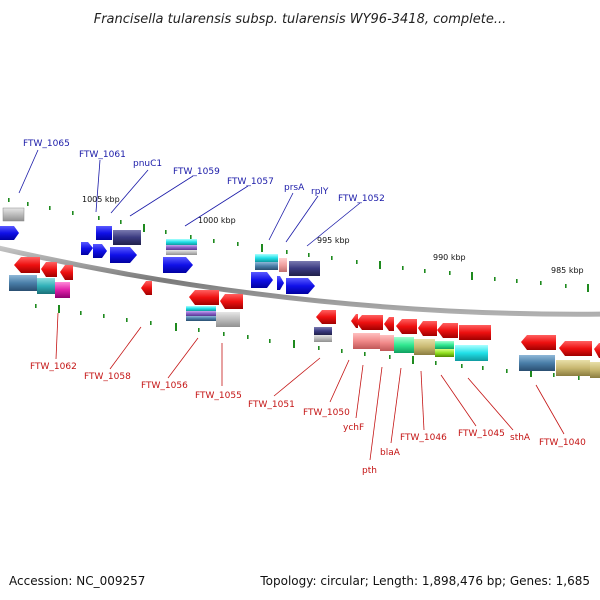 Image resolution: width=600 pixels, height=600 pixels. What do you see at coordinates (390, 453) in the screenshot?
I see `gene-label-blaa: blaA` at bounding box center [390, 453].